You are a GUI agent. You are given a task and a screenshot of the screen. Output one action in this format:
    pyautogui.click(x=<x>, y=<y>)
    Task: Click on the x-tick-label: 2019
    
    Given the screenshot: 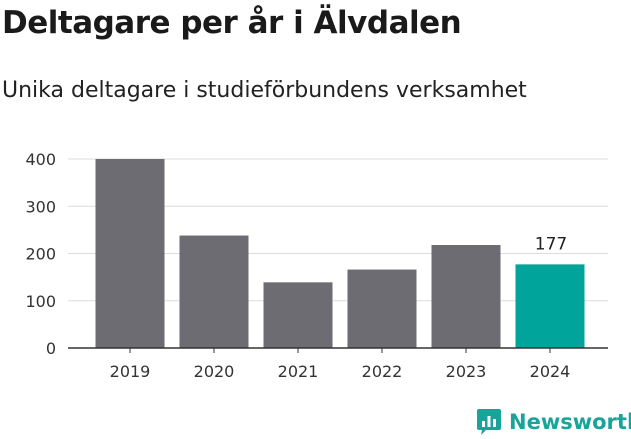 What is the action you would take?
    pyautogui.click(x=130, y=371)
    